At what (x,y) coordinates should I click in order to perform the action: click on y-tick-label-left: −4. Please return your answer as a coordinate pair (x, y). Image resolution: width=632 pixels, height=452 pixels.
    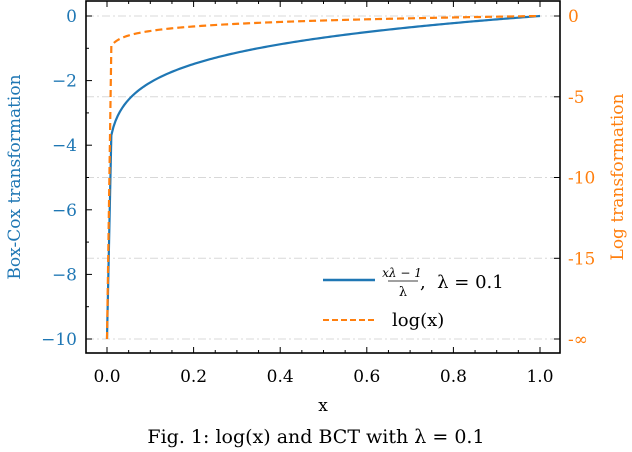
    Looking at the image, I should click on (64, 146).